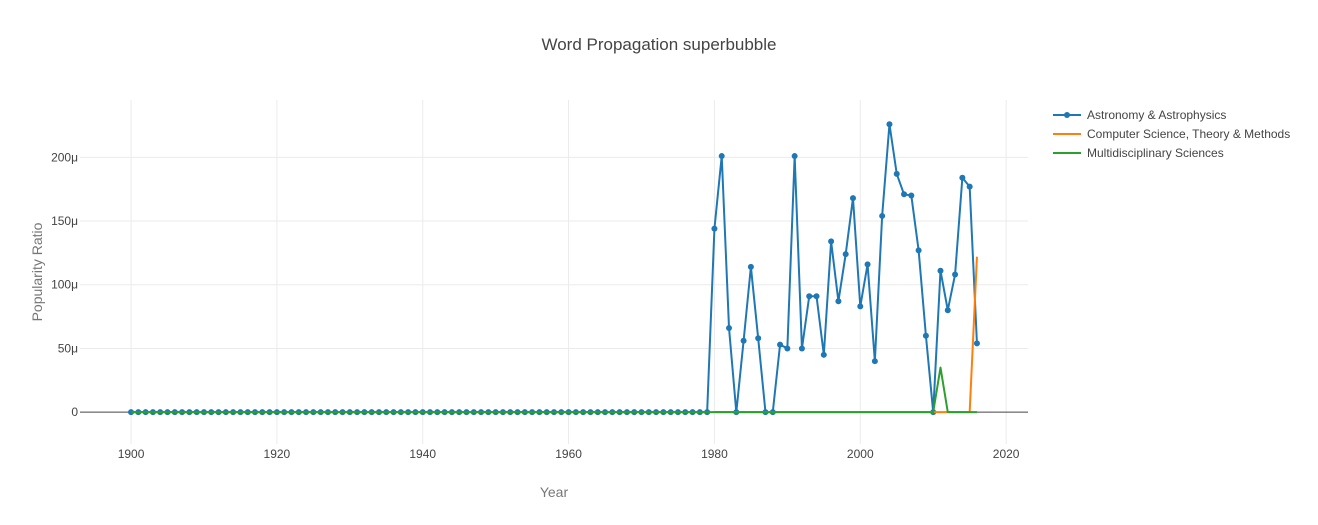  What do you see at coordinates (568, 454) in the screenshot?
I see `x-tick-label: 1960` at bounding box center [568, 454].